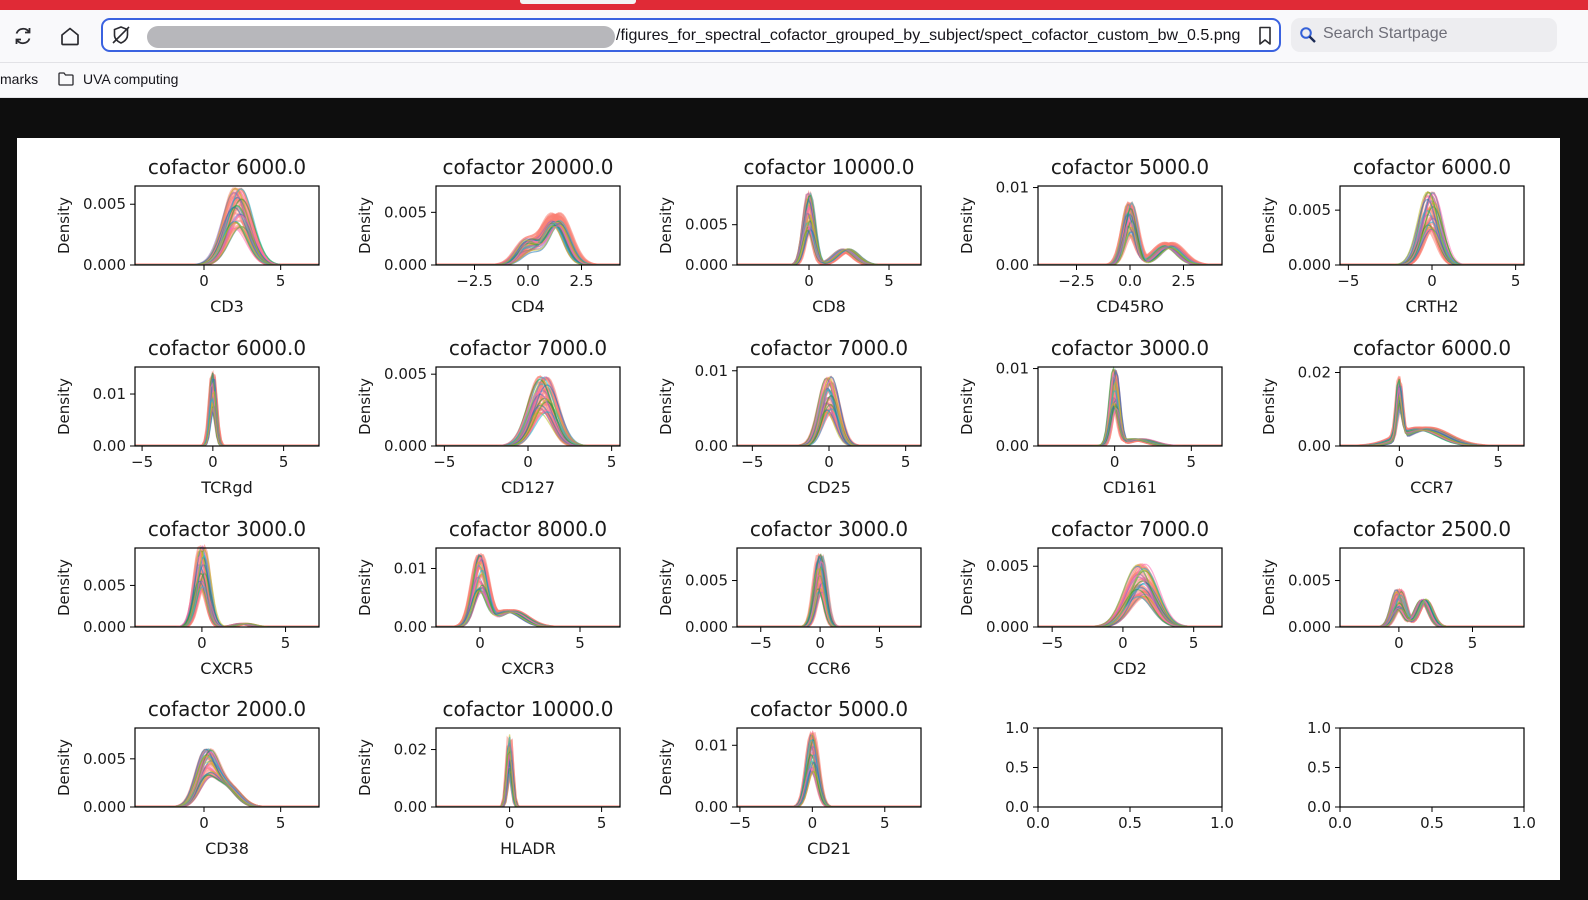 This screenshot has width=1588, height=900. I want to click on search-bar, so click(1424, 35).